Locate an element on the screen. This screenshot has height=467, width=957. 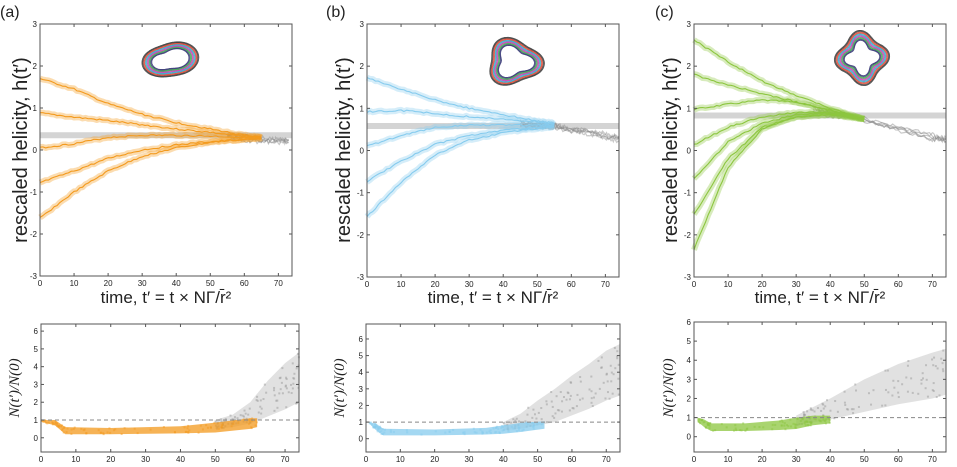
panel-a-ratio-chart: N(t′)/N(0) 0 10 20 30 40 50 60 70 0 1 2 3 4 5 6 is located at coordinates (153, 393).